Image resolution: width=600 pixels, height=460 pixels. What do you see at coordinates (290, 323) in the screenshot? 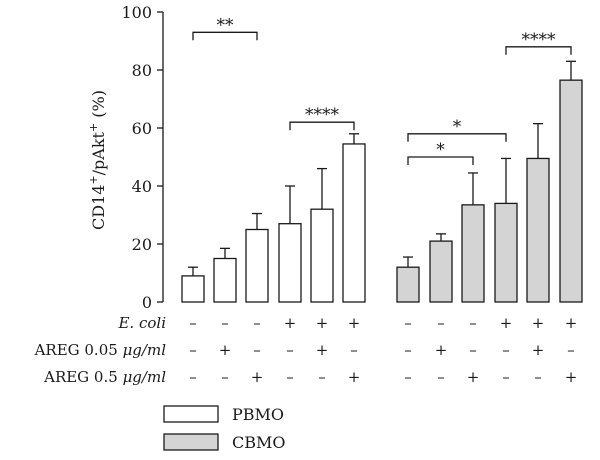
I see `condition-sign-r1-c4: +` at bounding box center [290, 323].